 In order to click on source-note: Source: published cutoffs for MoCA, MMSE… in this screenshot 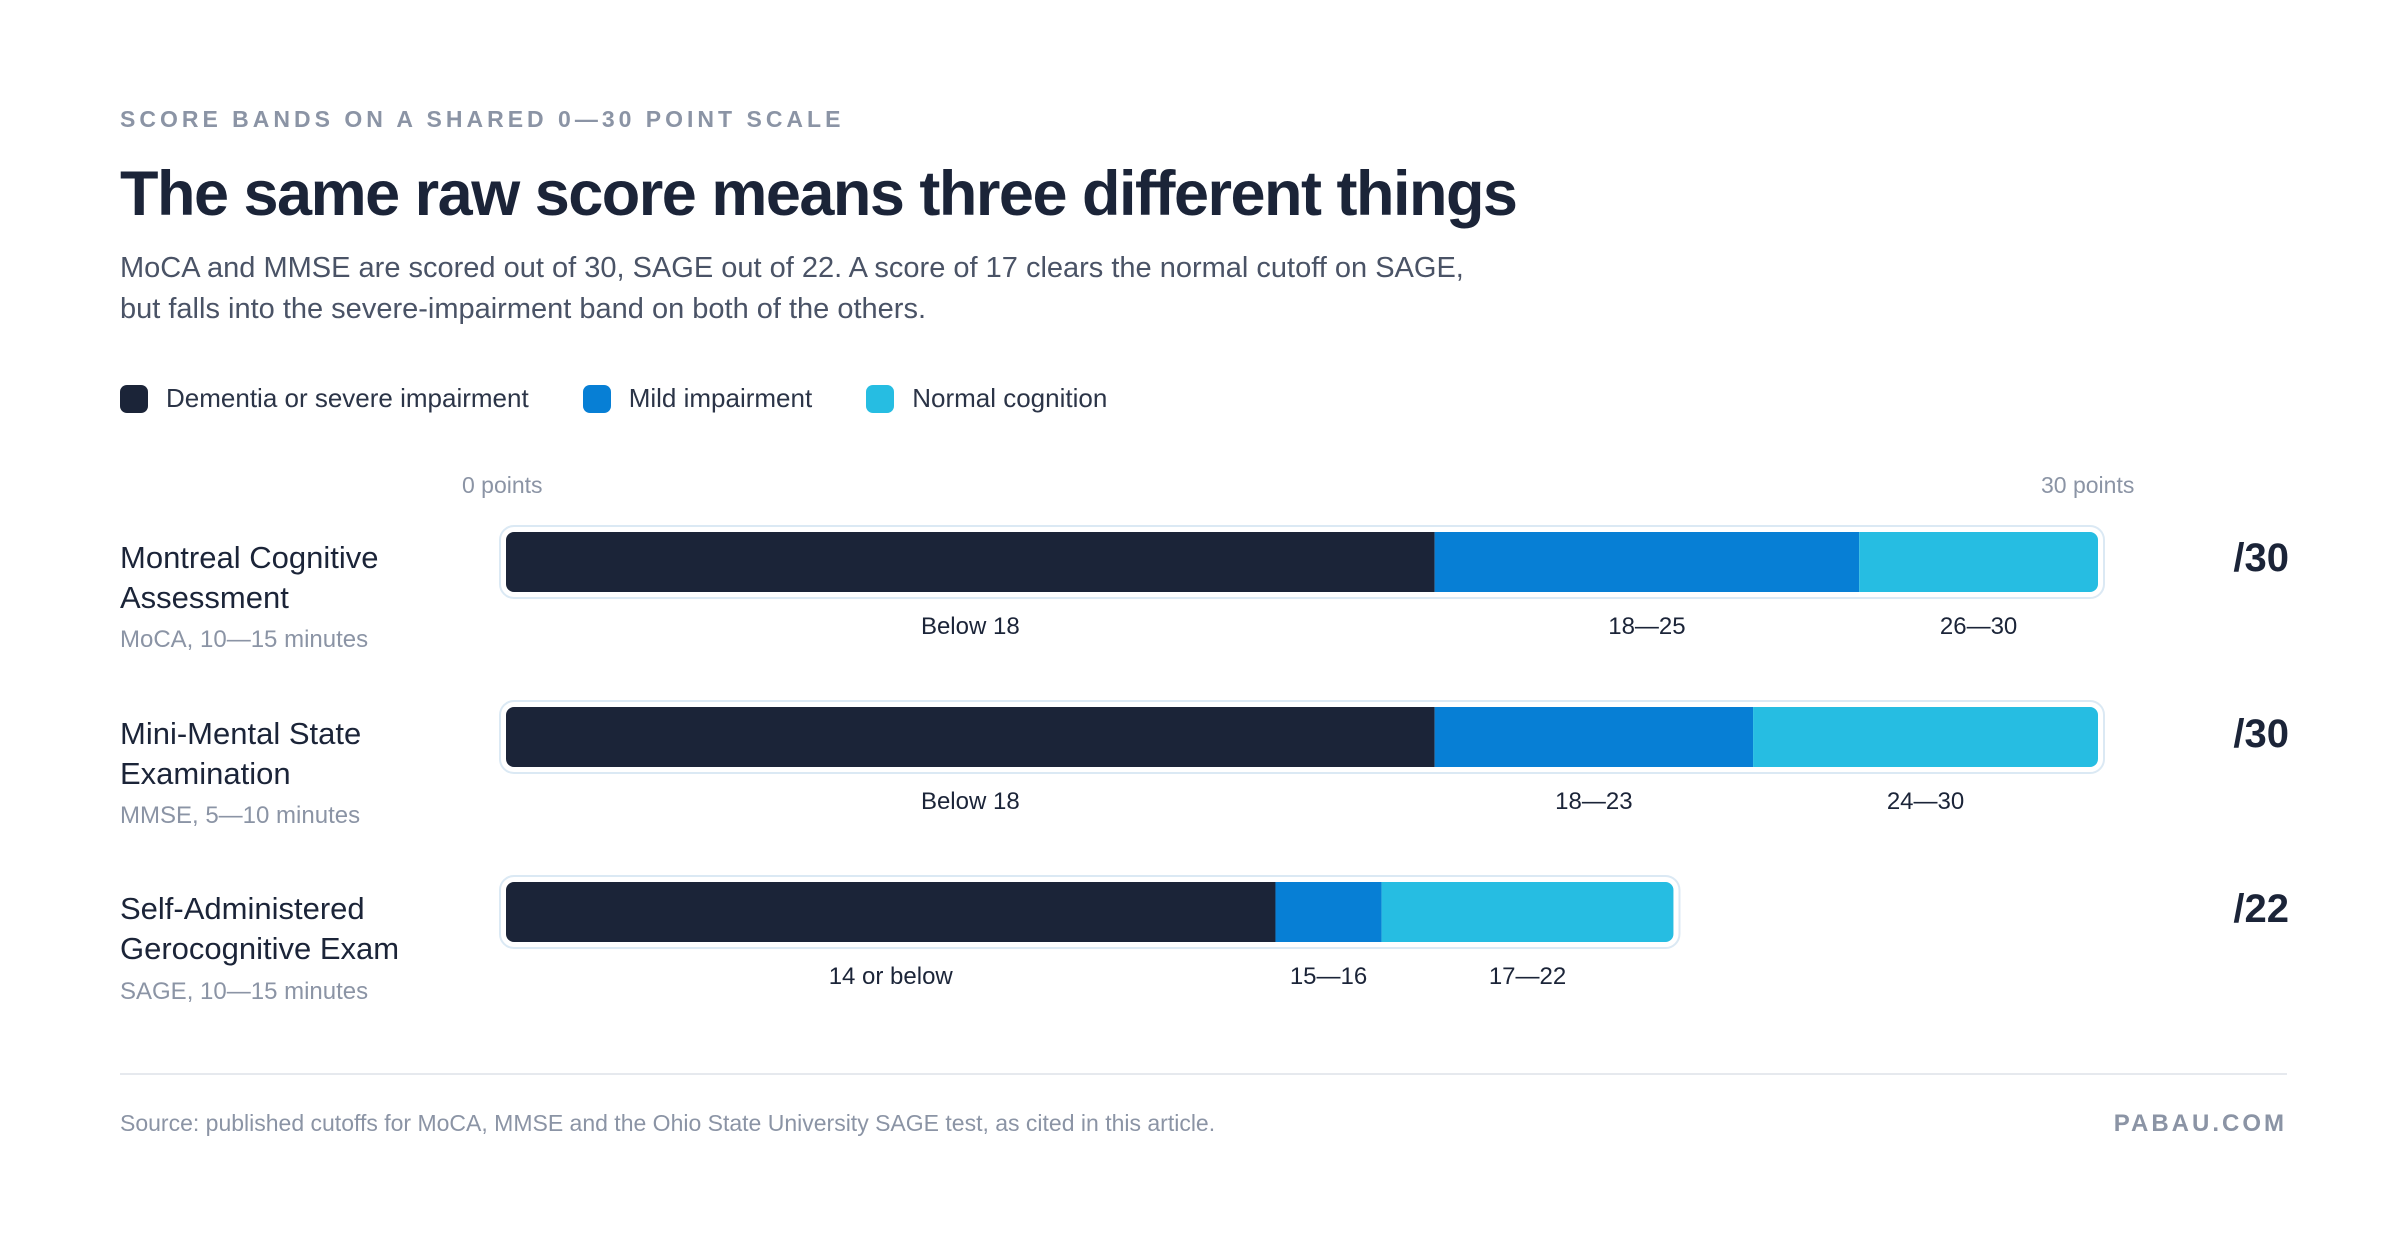, I will do `click(668, 1123)`.